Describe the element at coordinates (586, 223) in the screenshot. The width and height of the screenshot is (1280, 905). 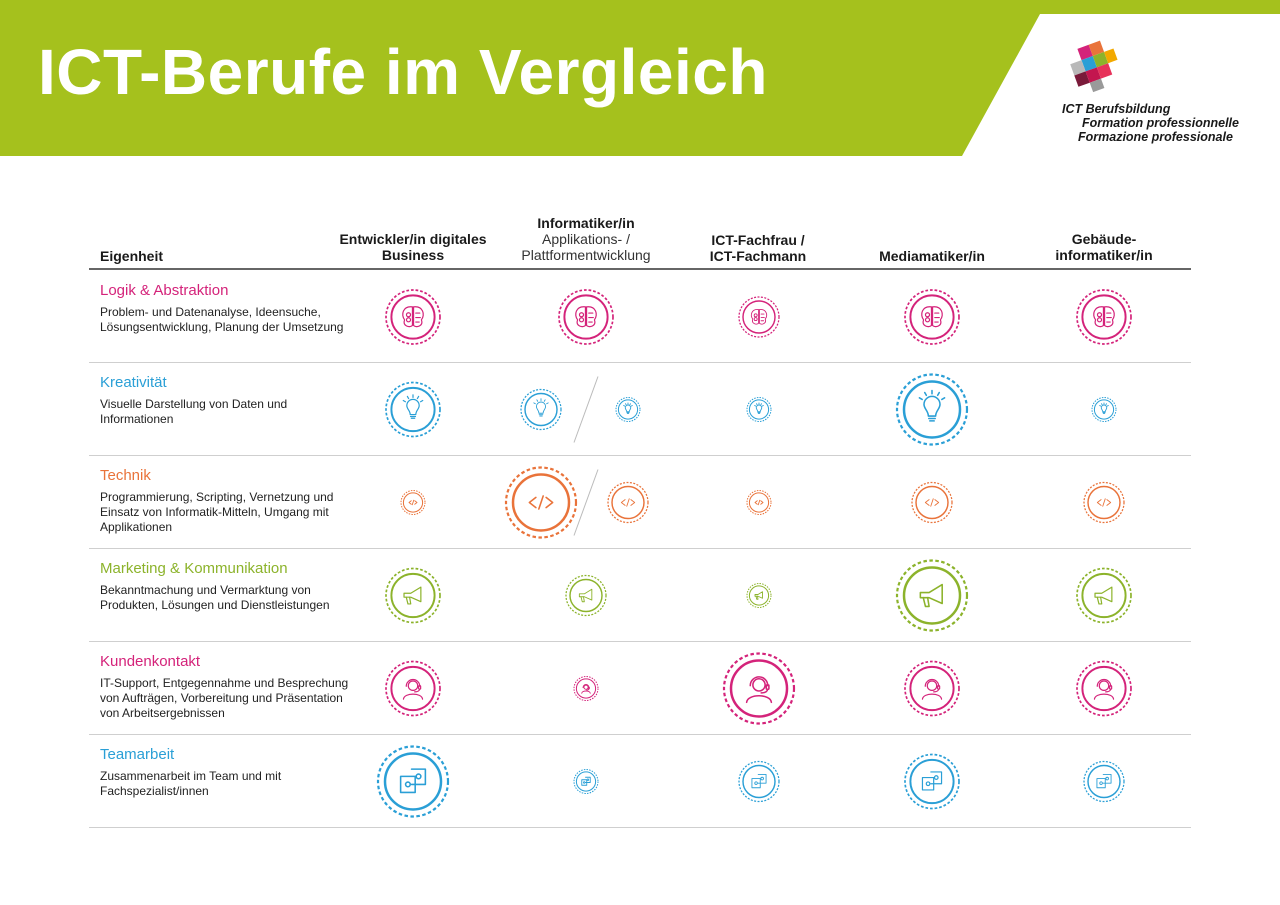
I see `column-title: Informatiker/in` at that location.